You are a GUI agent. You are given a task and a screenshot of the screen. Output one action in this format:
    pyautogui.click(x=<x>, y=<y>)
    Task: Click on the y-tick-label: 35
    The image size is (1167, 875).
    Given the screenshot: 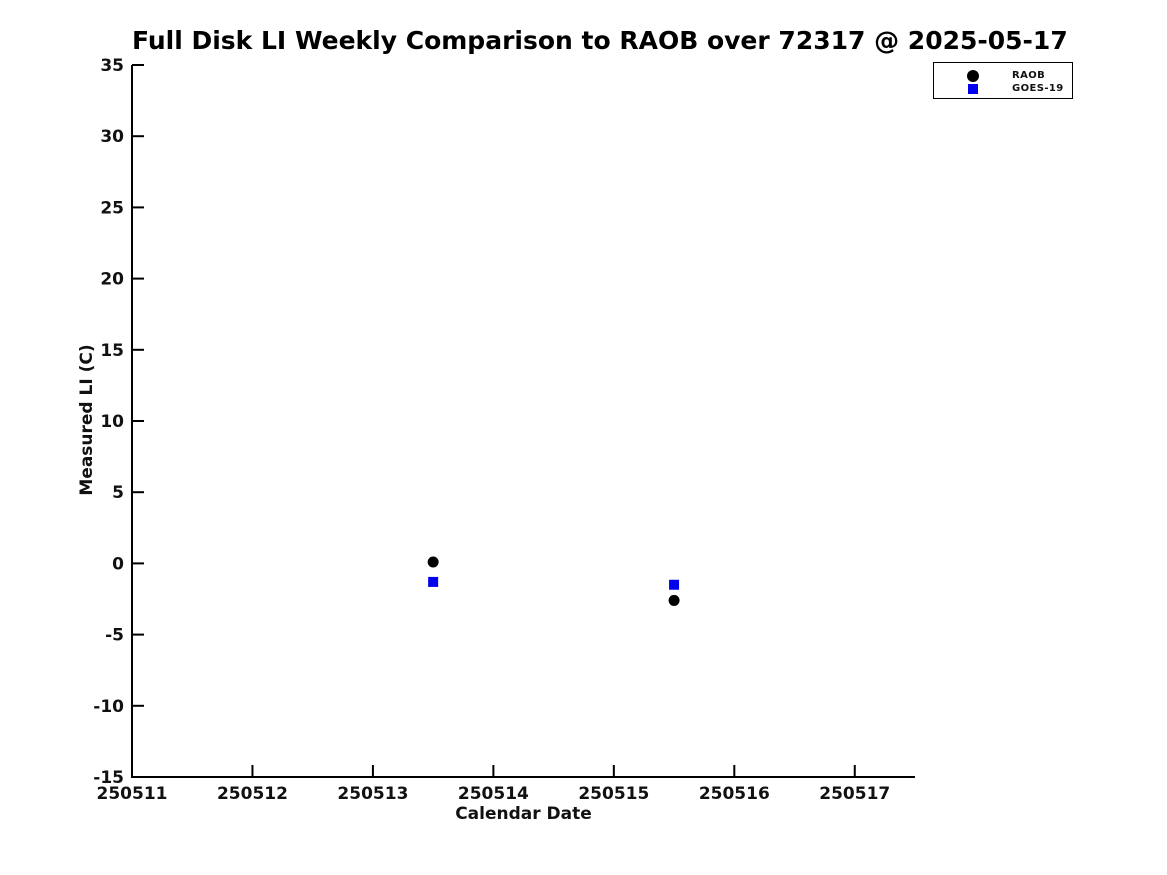 What is the action you would take?
    pyautogui.click(x=112, y=66)
    